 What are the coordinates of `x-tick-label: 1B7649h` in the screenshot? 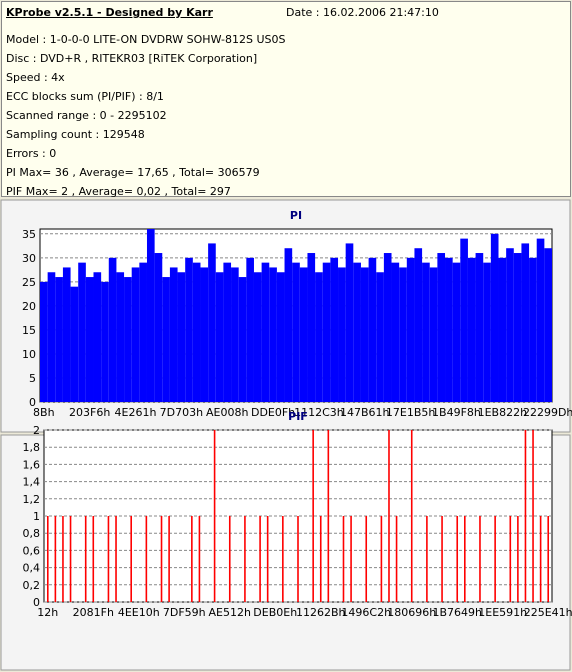 It's located at (457, 612).